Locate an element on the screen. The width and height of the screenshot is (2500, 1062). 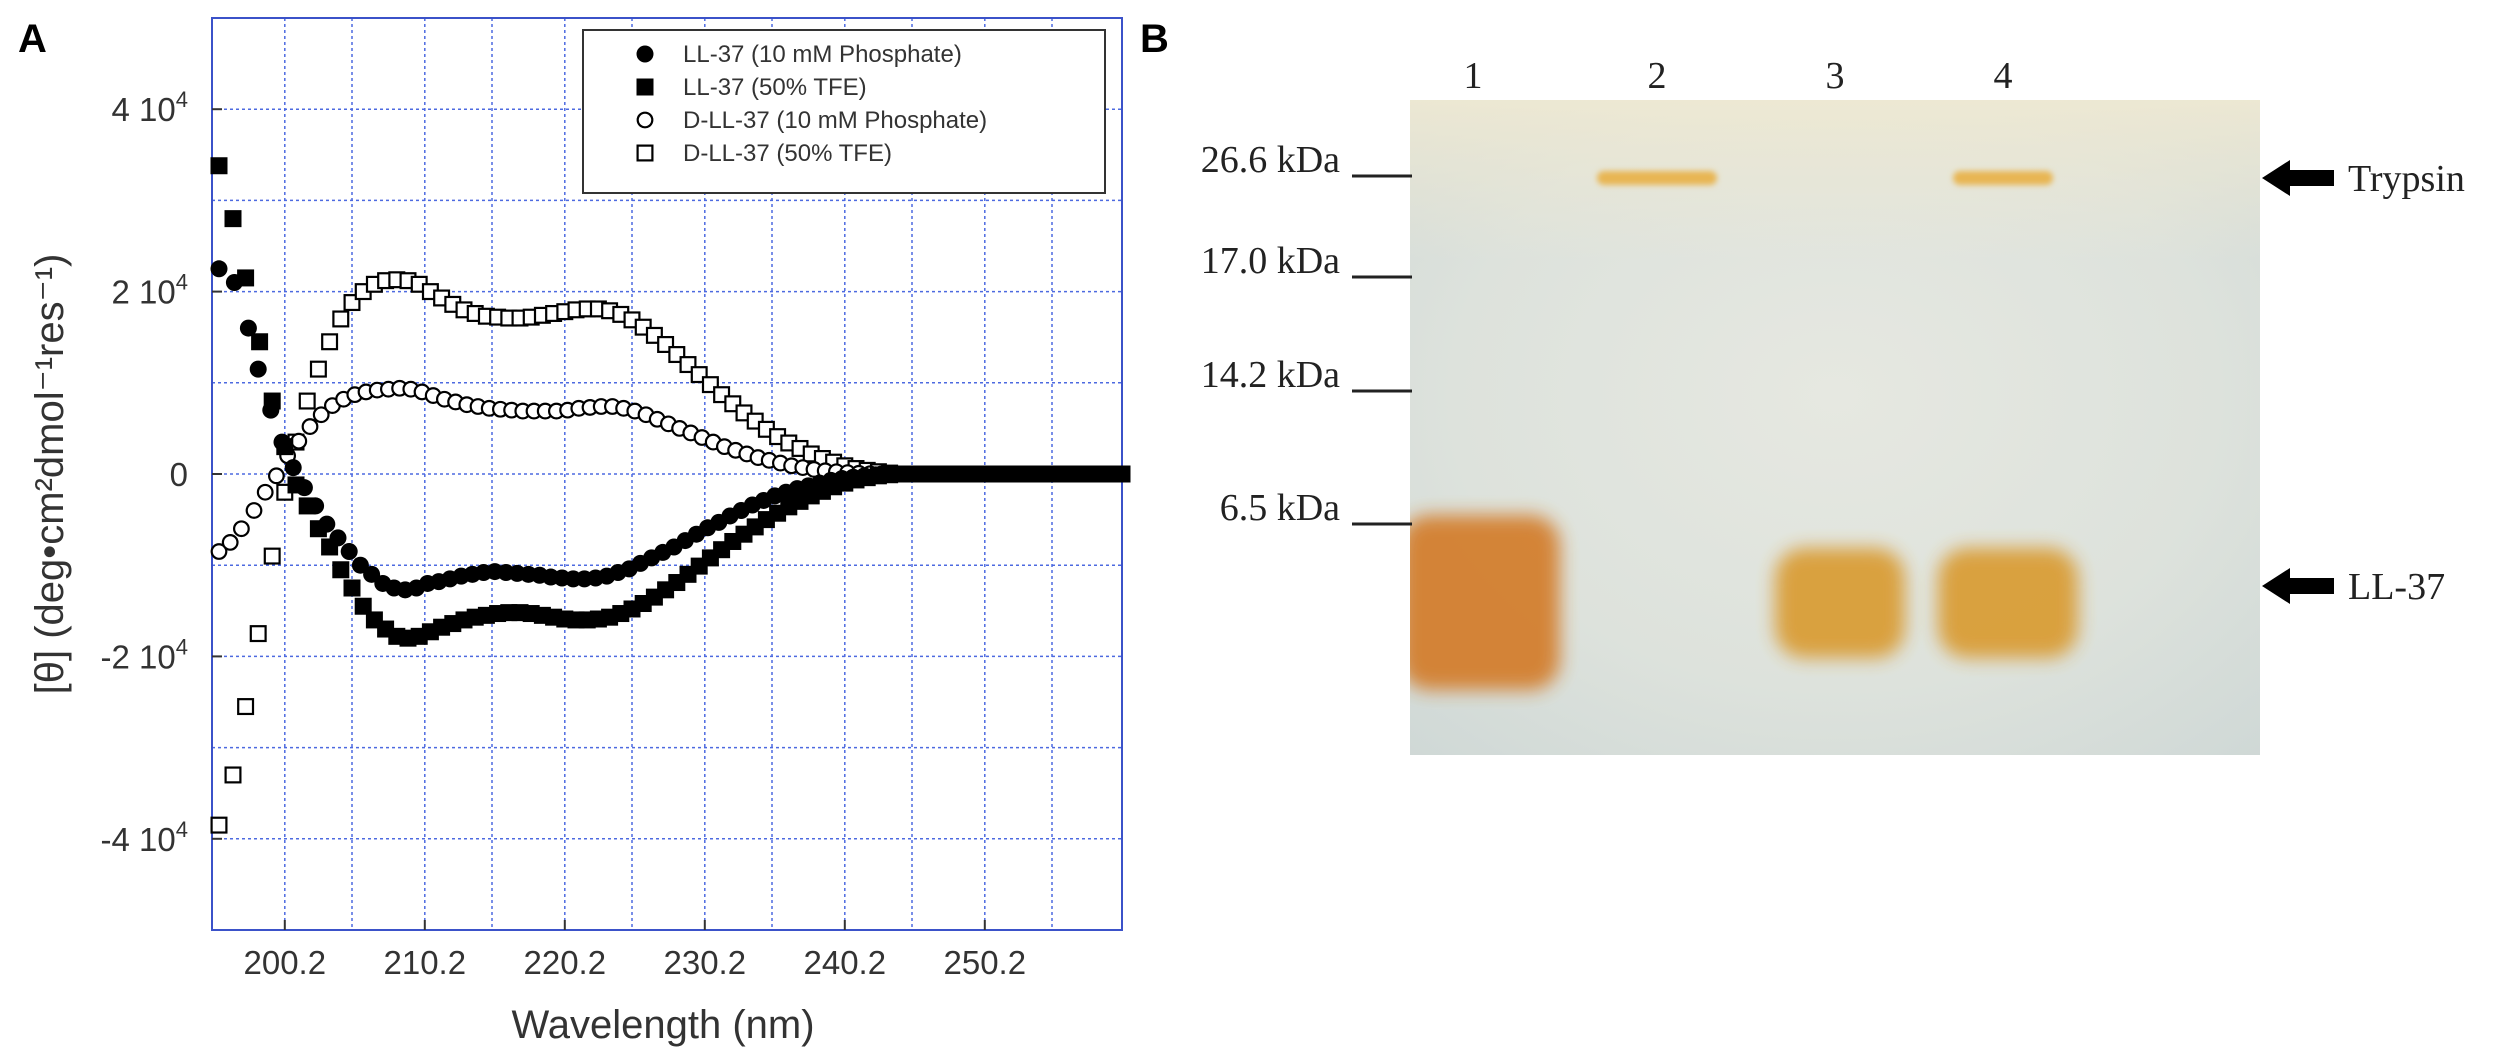
x-tick-label: 240.2 is located at coordinates (845, 962).